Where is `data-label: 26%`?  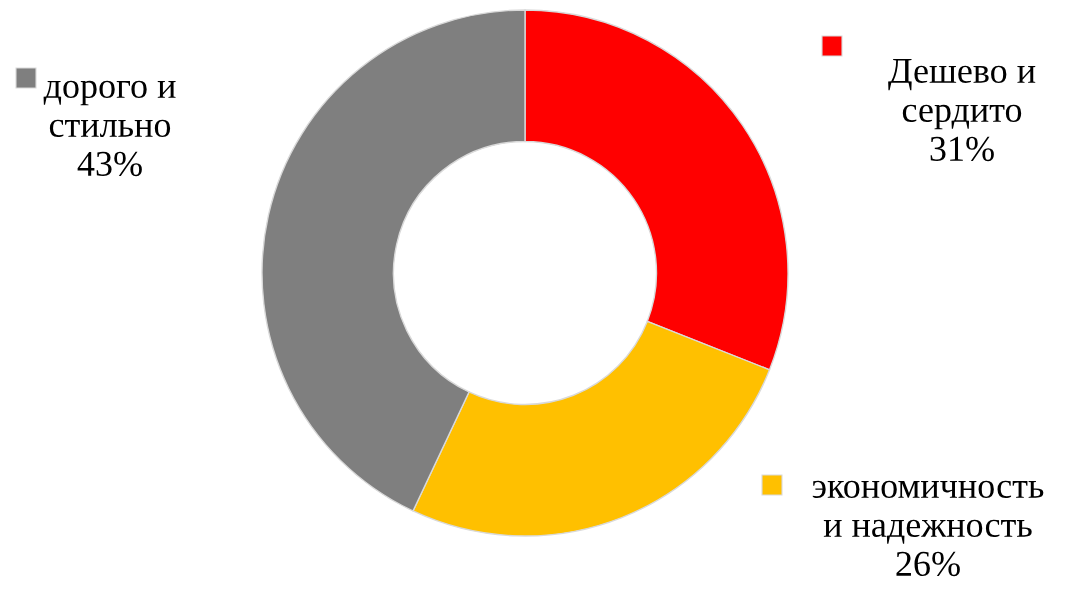
data-label: 26% is located at coordinates (928, 564).